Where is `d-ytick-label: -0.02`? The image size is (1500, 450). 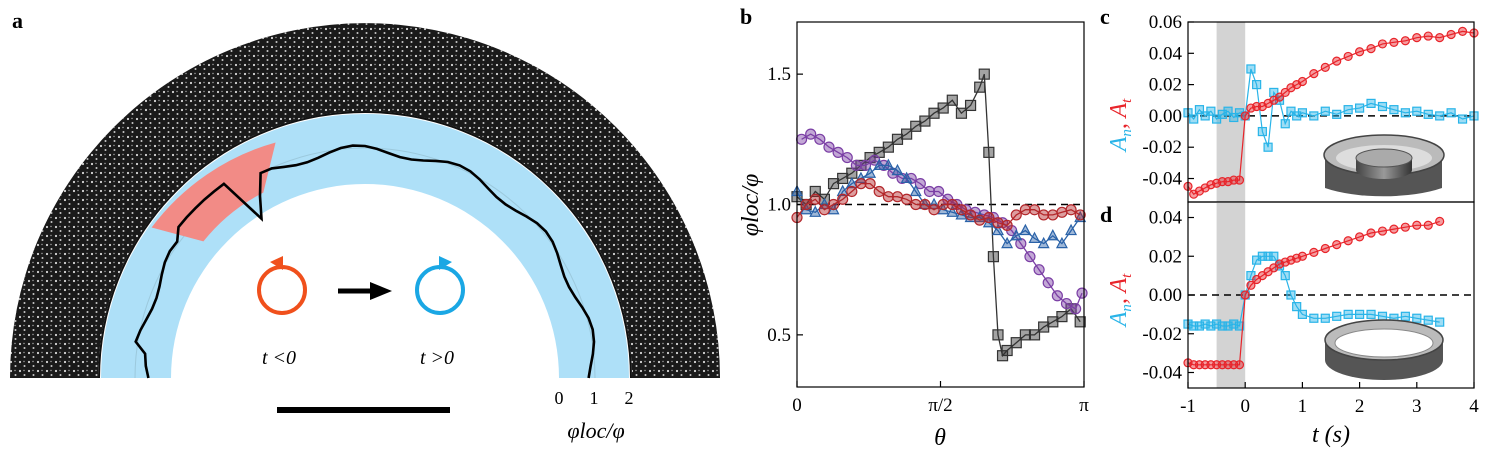 d-ytick-label: -0.02 is located at coordinates (1162, 334).